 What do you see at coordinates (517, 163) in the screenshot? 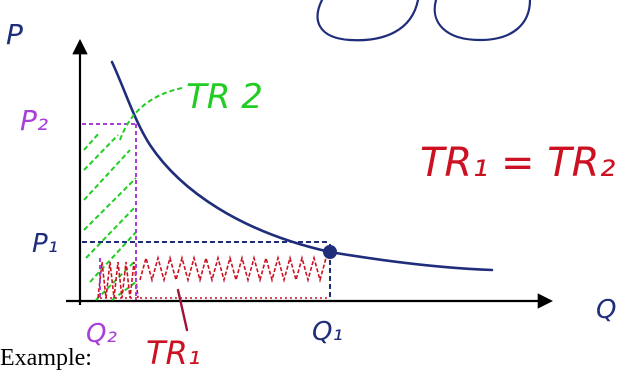
I see `equation-label: TR₁ = TR₂` at bounding box center [517, 163].